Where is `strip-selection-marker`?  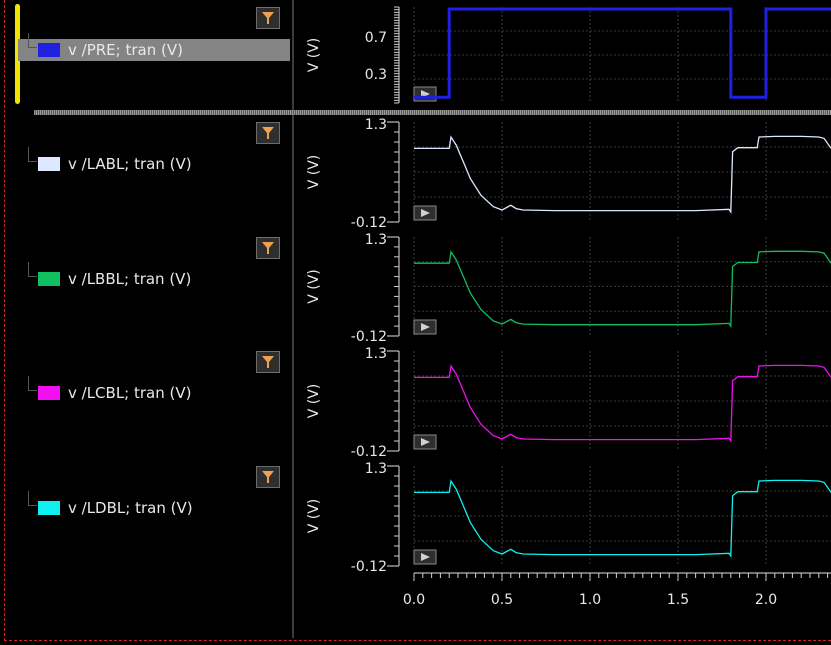 strip-selection-marker is located at coordinates (17, 54).